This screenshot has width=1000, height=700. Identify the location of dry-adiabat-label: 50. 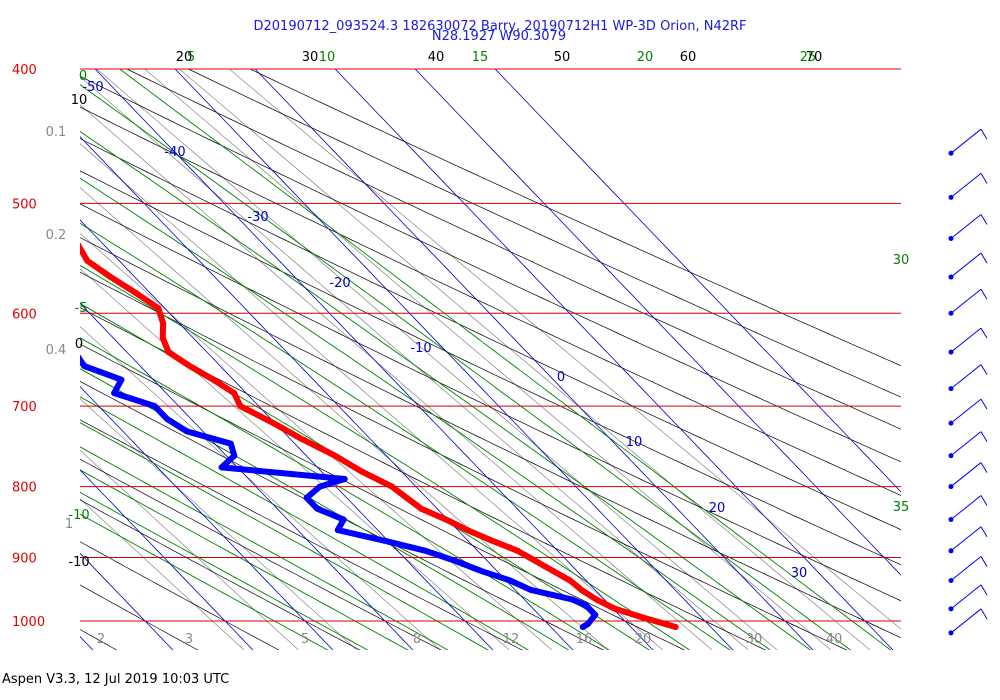
(562, 57).